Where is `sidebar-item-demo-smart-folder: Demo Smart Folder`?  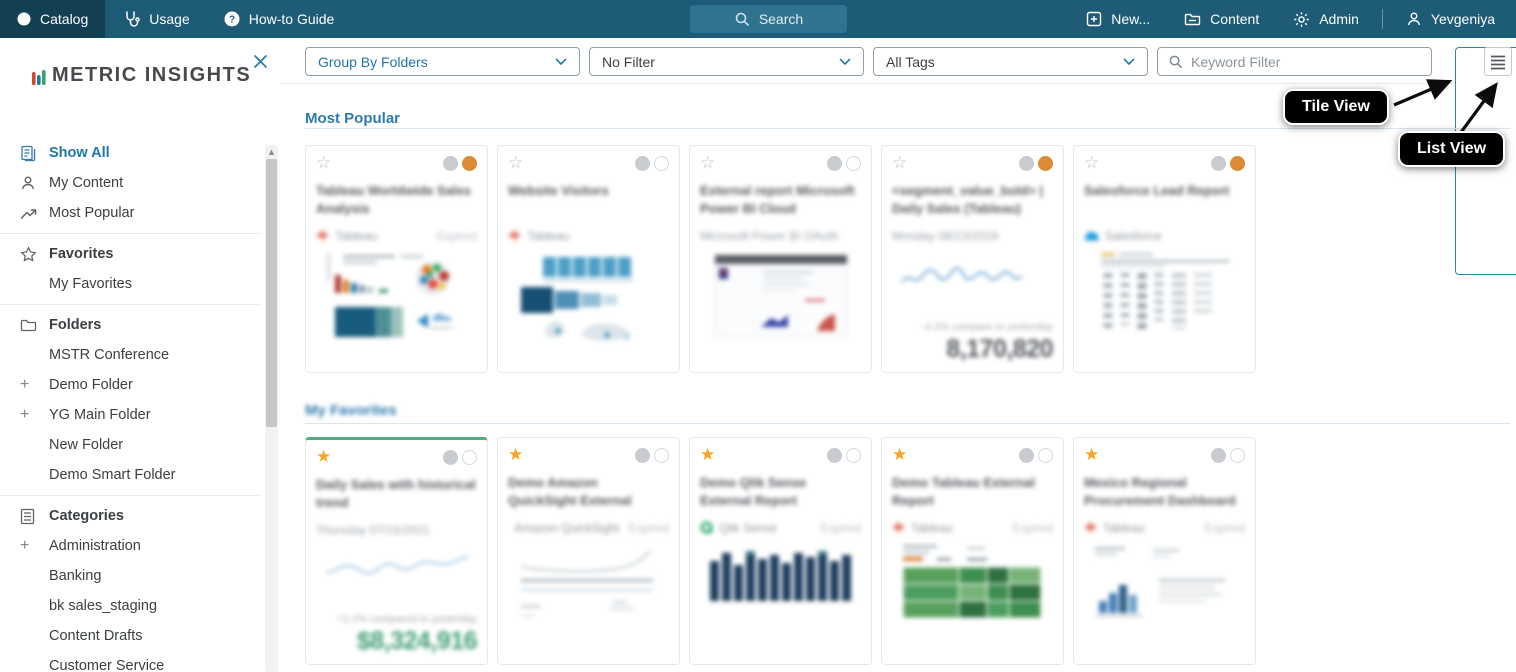 sidebar-item-demo-smart-folder: Demo Smart Folder is located at coordinates (131, 475).